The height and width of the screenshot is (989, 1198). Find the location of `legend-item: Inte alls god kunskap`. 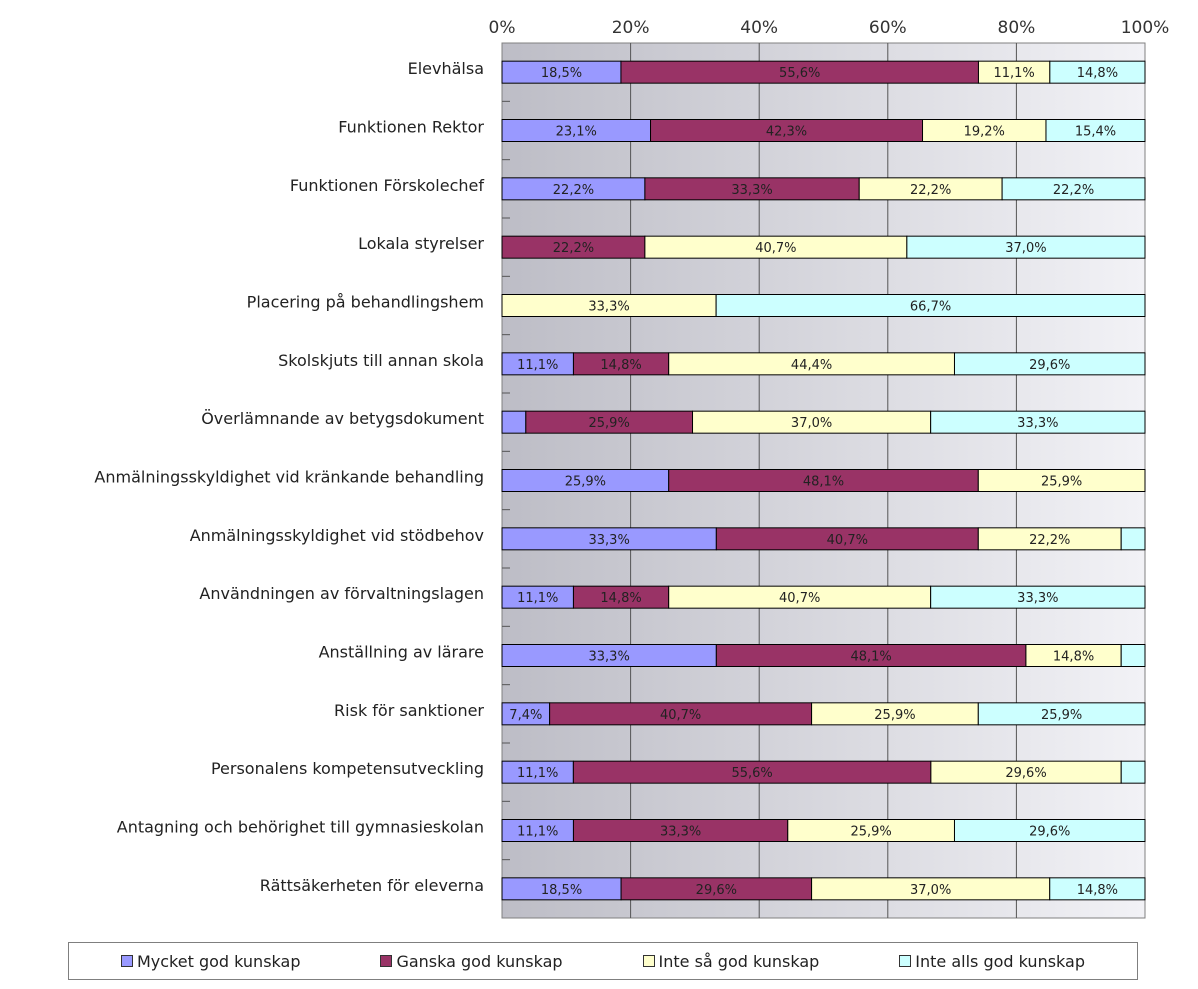

legend-item: Inte alls god kunskap is located at coordinates (992, 961).